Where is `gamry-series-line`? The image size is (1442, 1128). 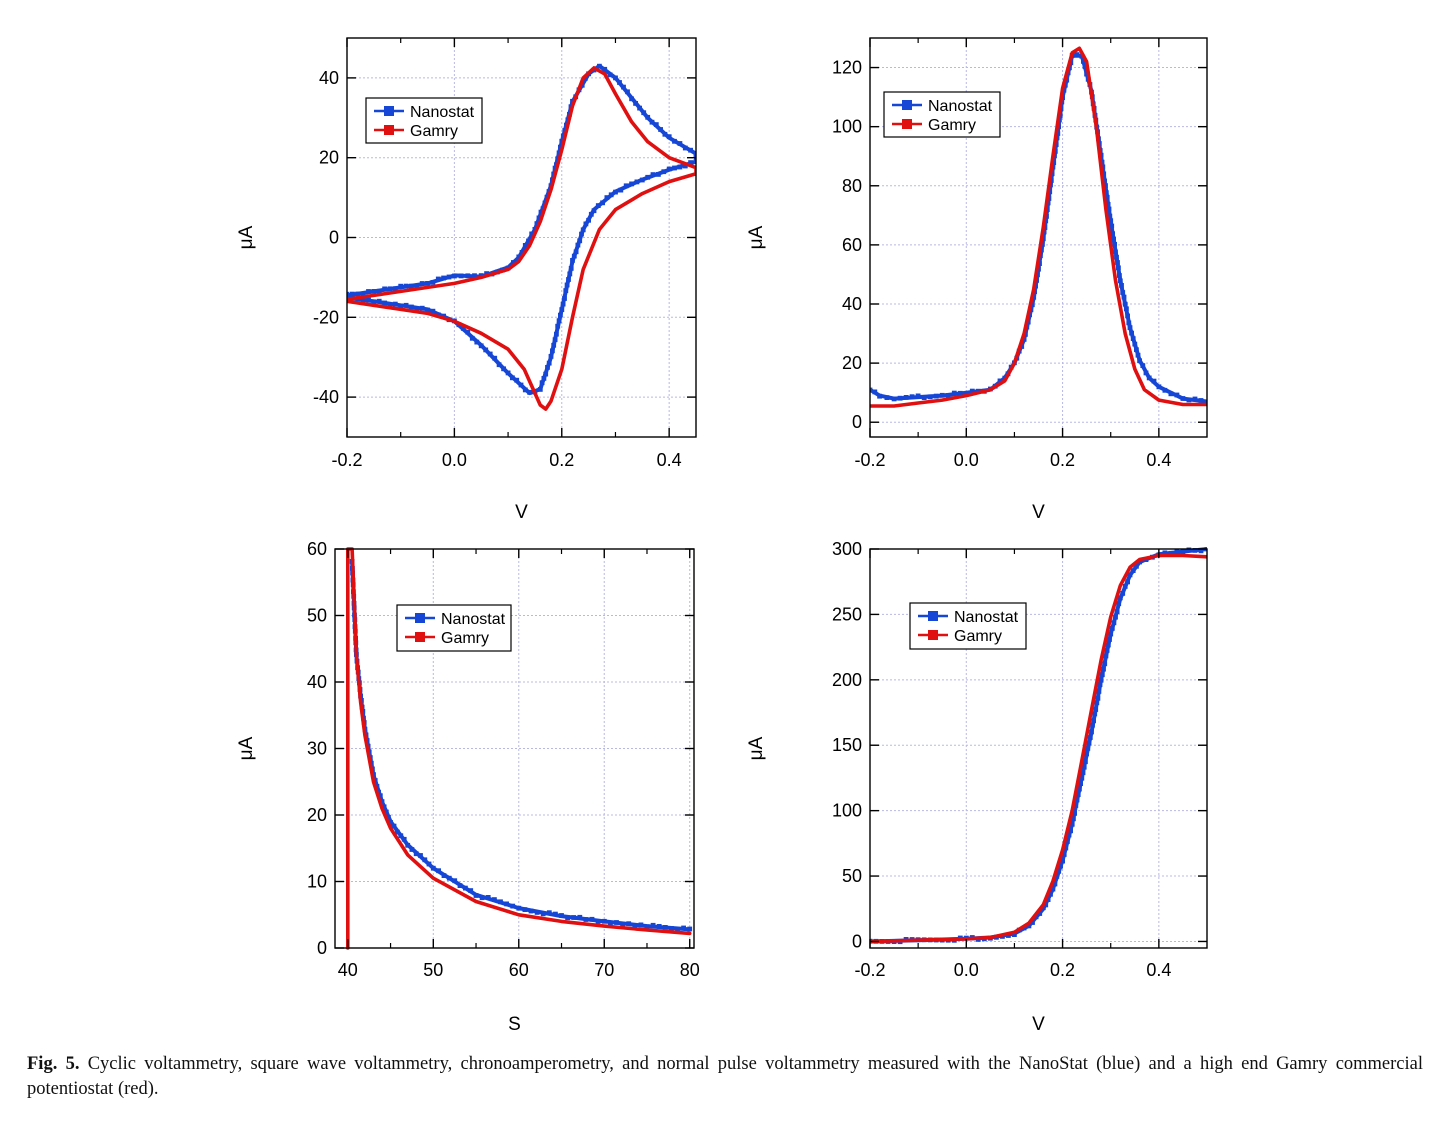 gamry-series-line is located at coordinates (521, 238).